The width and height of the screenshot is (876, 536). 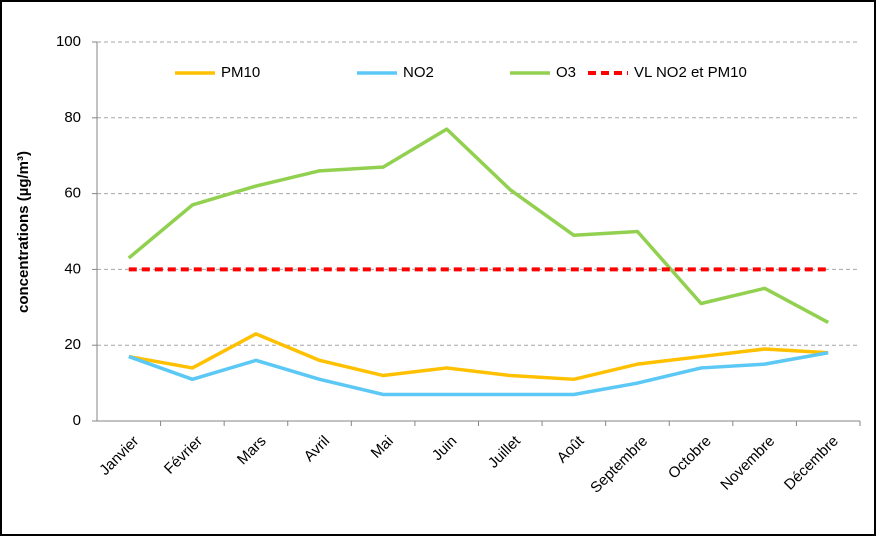 What do you see at coordinates (690, 72) in the screenshot?
I see `legend-label: VL NO2 et PM10` at bounding box center [690, 72].